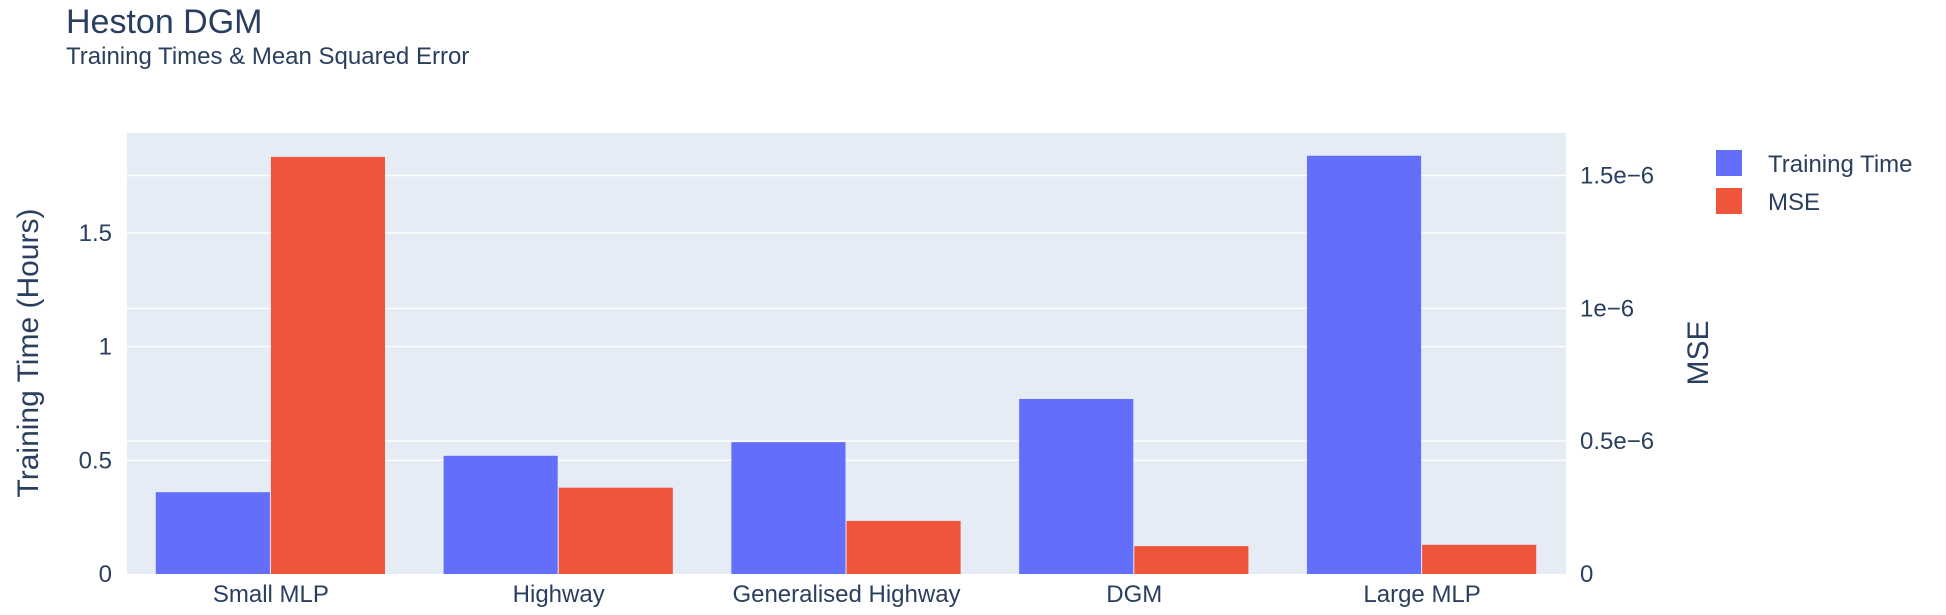 The height and width of the screenshot is (615, 1946). I want to click on y-tick-label: 0, so click(105, 574).